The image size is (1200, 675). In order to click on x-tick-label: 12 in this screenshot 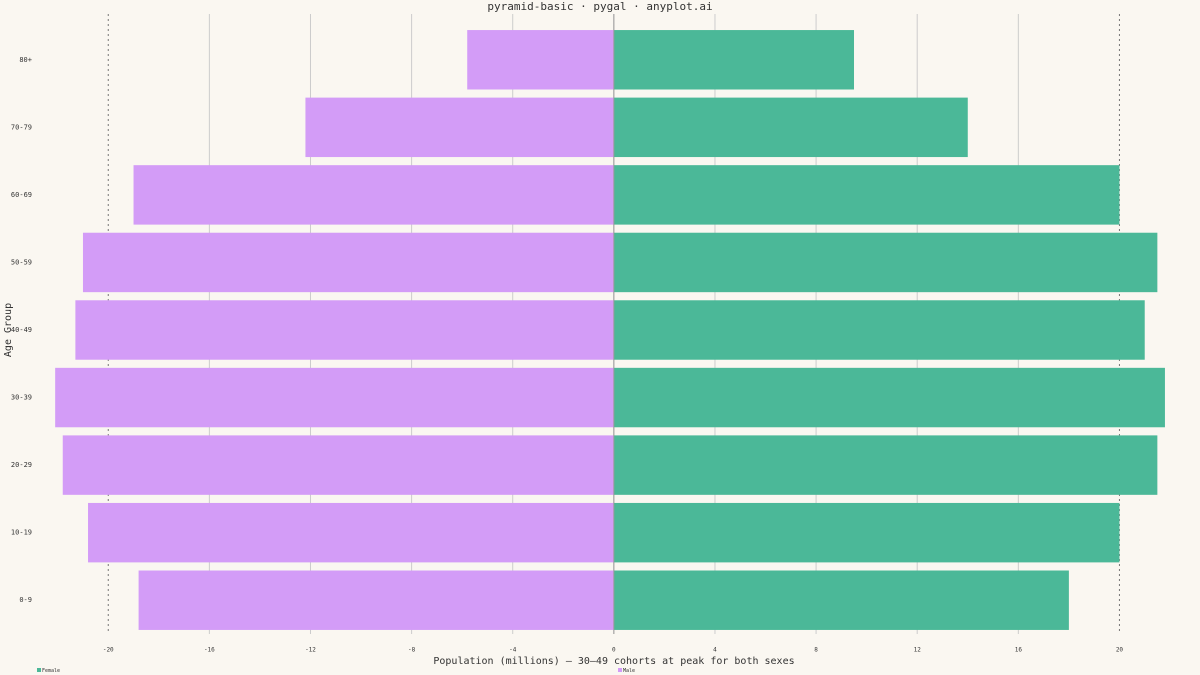, I will do `click(918, 650)`.